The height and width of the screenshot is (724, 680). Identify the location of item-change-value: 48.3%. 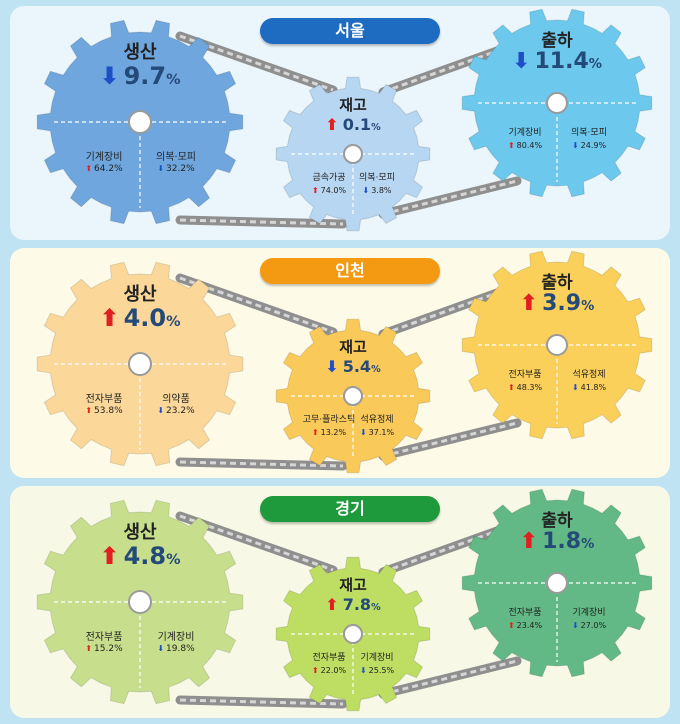
(529, 387).